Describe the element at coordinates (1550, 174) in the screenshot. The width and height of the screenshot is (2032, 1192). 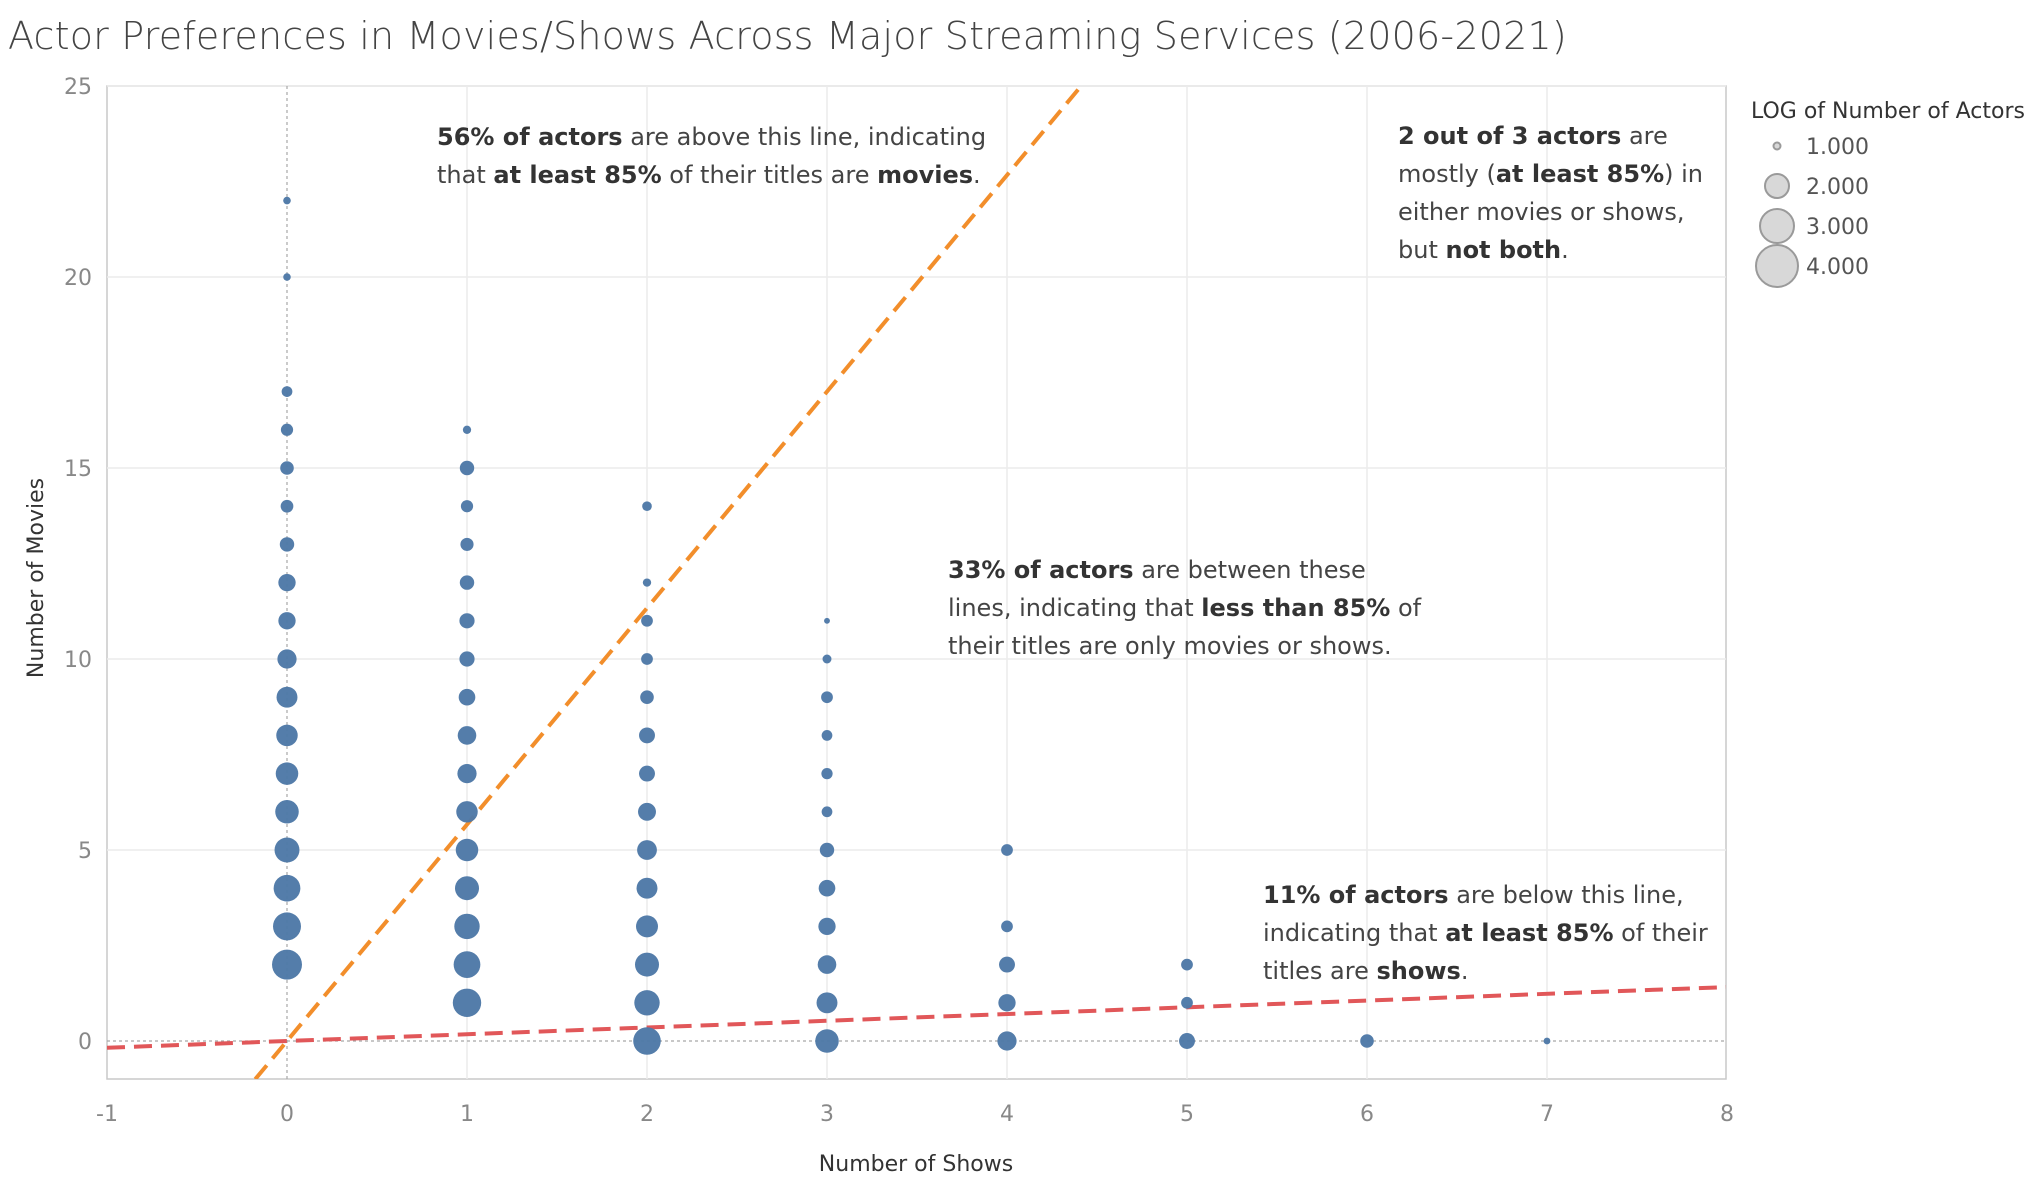
I see `annotation-line: mostly (at least 85%) in` at that location.